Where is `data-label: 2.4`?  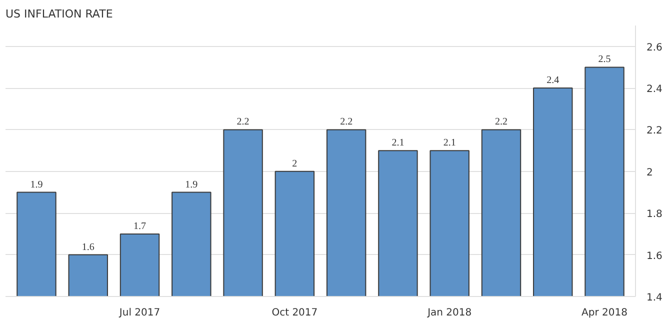 data-label: 2.4 is located at coordinates (553, 80).